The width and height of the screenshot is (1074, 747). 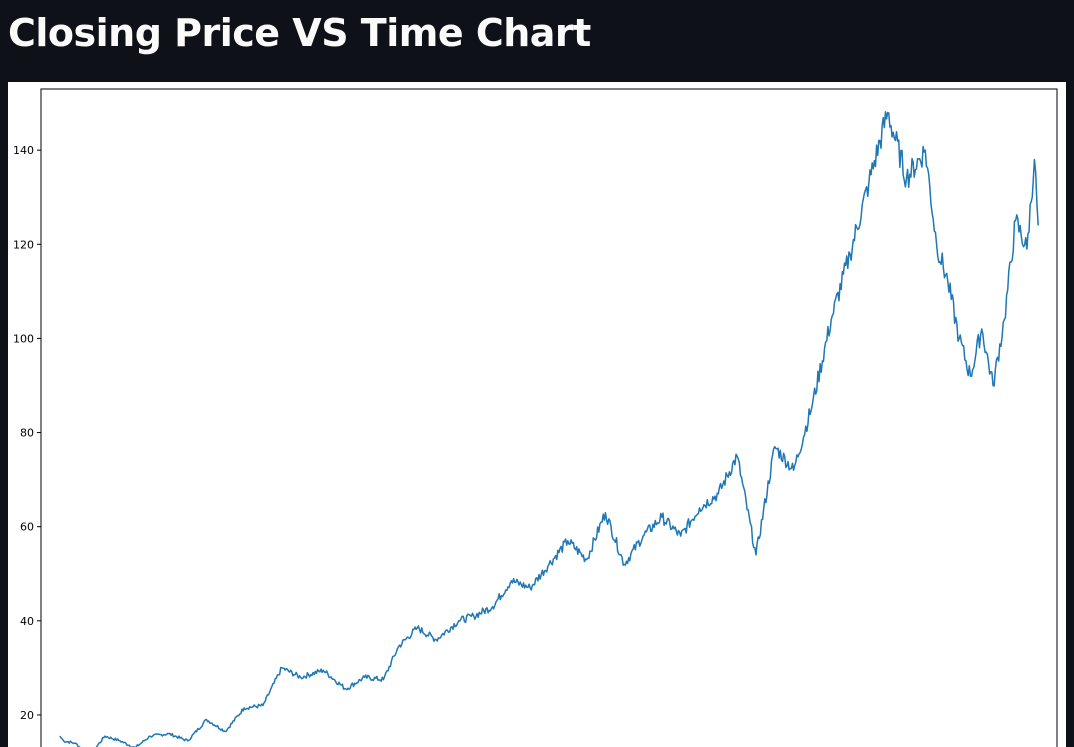 What do you see at coordinates (23, 244) in the screenshot?
I see `y-tick-label: 120` at bounding box center [23, 244].